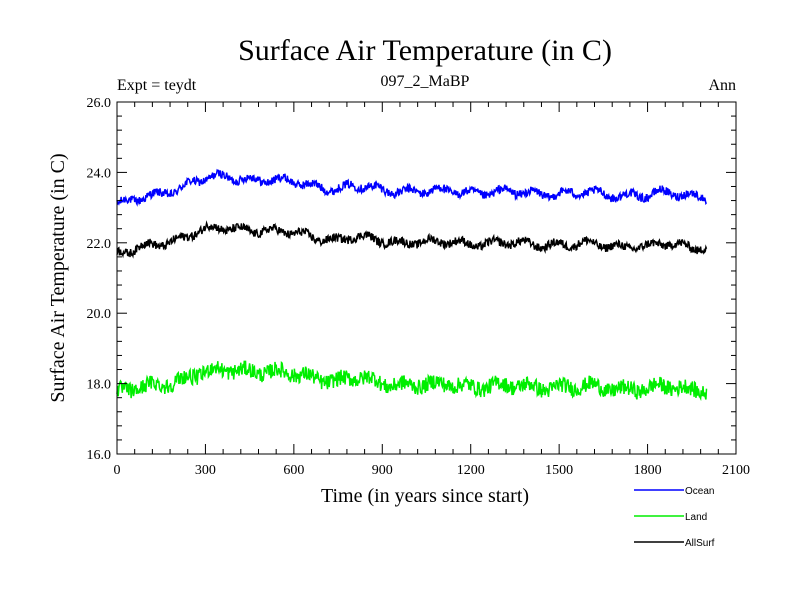  I want to click on legend: Ocean Land AllSurf, so click(674, 517).